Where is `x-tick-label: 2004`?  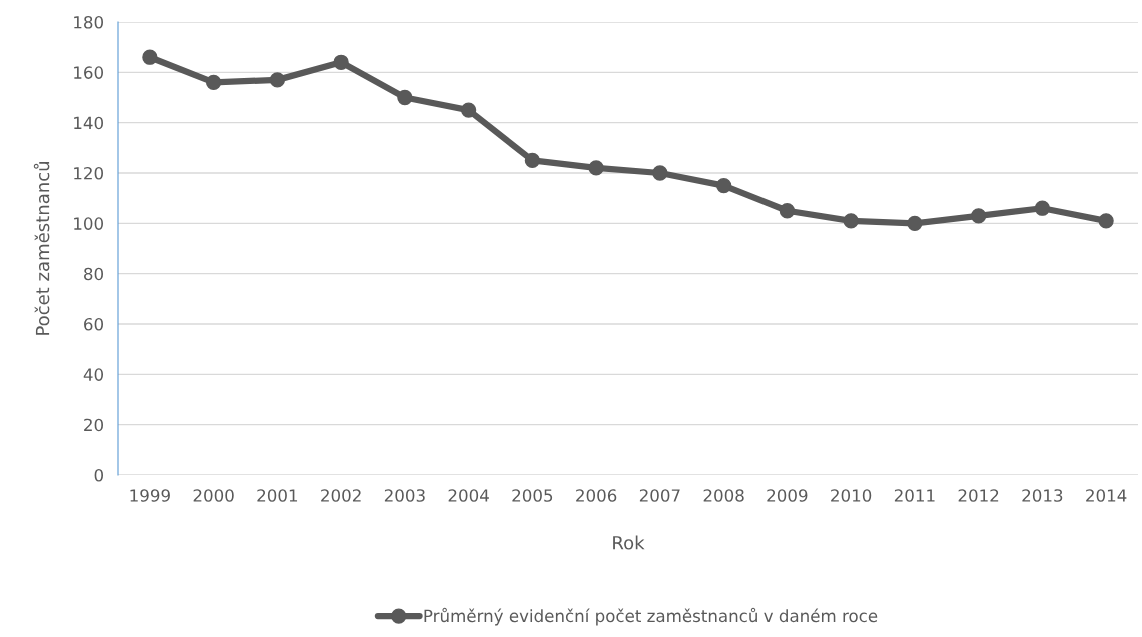
x-tick-label: 2004 is located at coordinates (468, 495).